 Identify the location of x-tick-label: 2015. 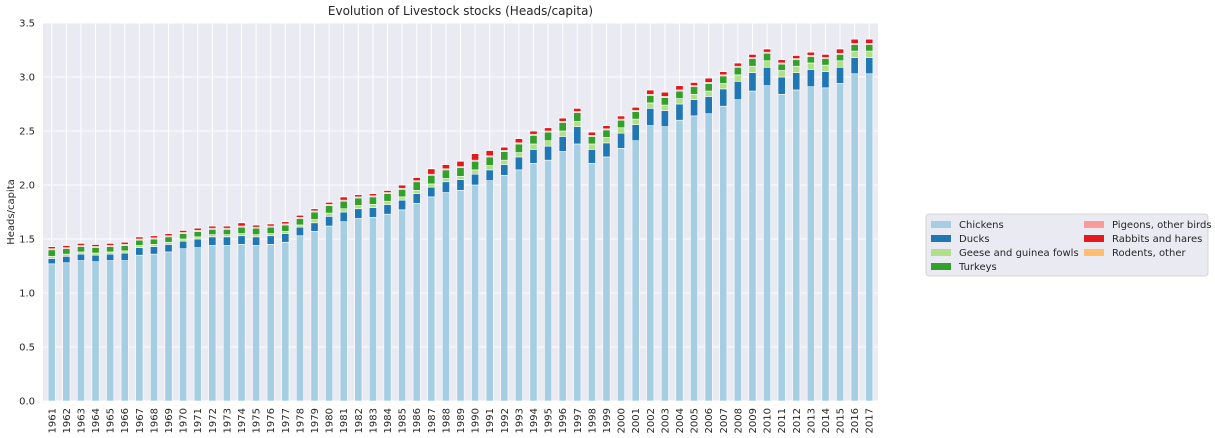
(841, 420).